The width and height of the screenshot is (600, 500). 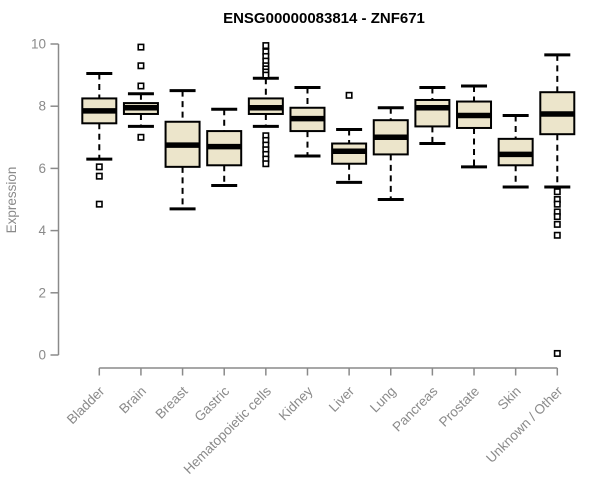 I want to click on chart-title: ENSG00000083814 - ZNF671, so click(x=324, y=18).